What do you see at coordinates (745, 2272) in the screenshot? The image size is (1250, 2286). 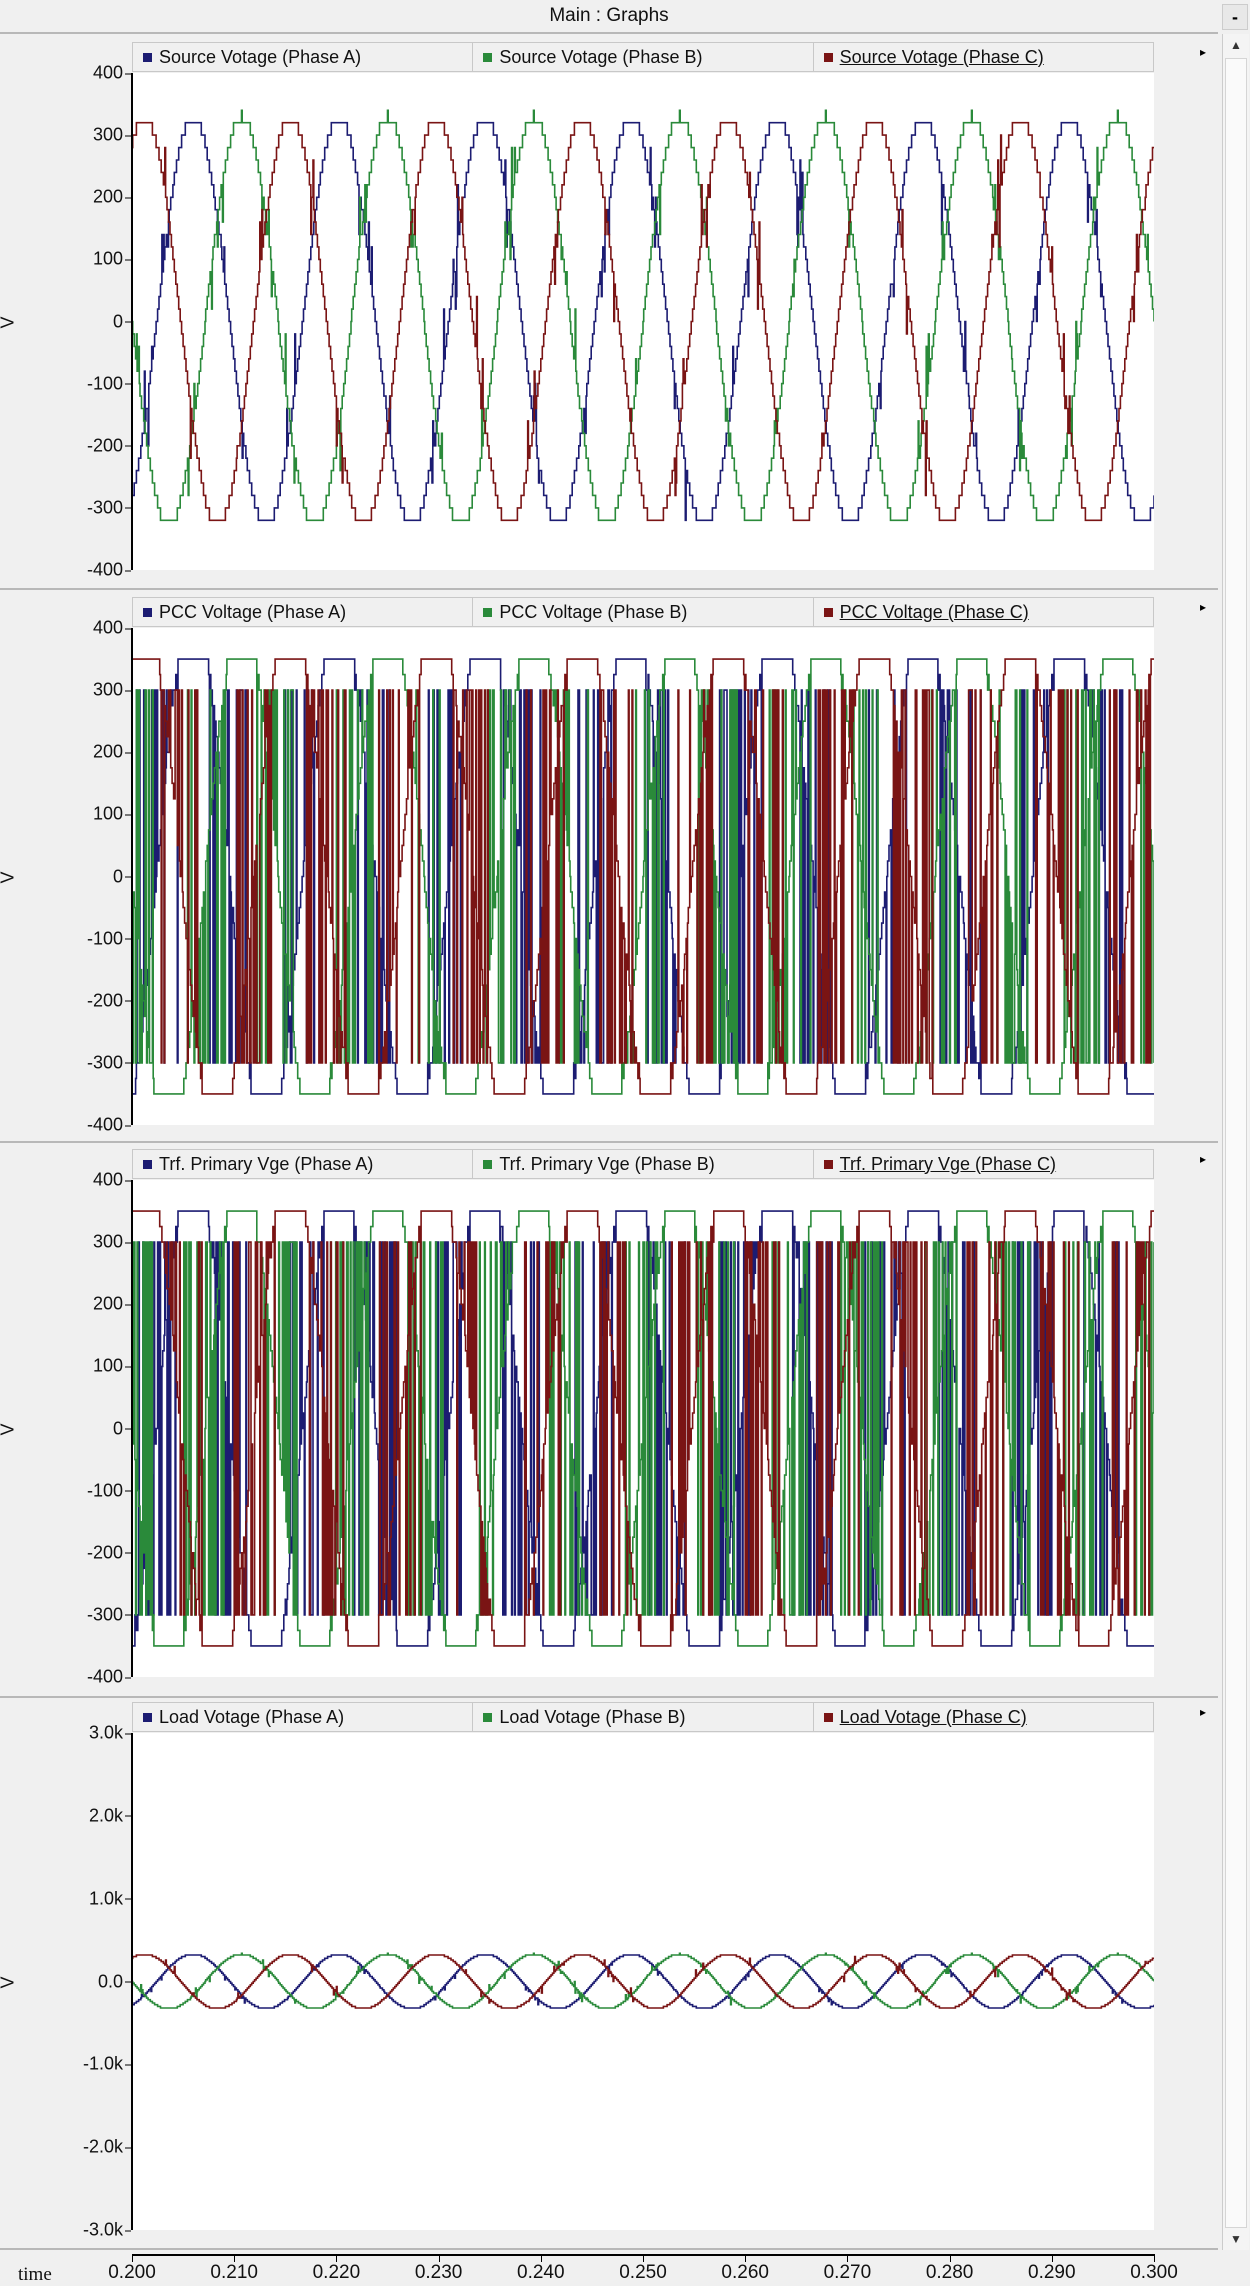 I see `x-tick-label: 0.260` at bounding box center [745, 2272].